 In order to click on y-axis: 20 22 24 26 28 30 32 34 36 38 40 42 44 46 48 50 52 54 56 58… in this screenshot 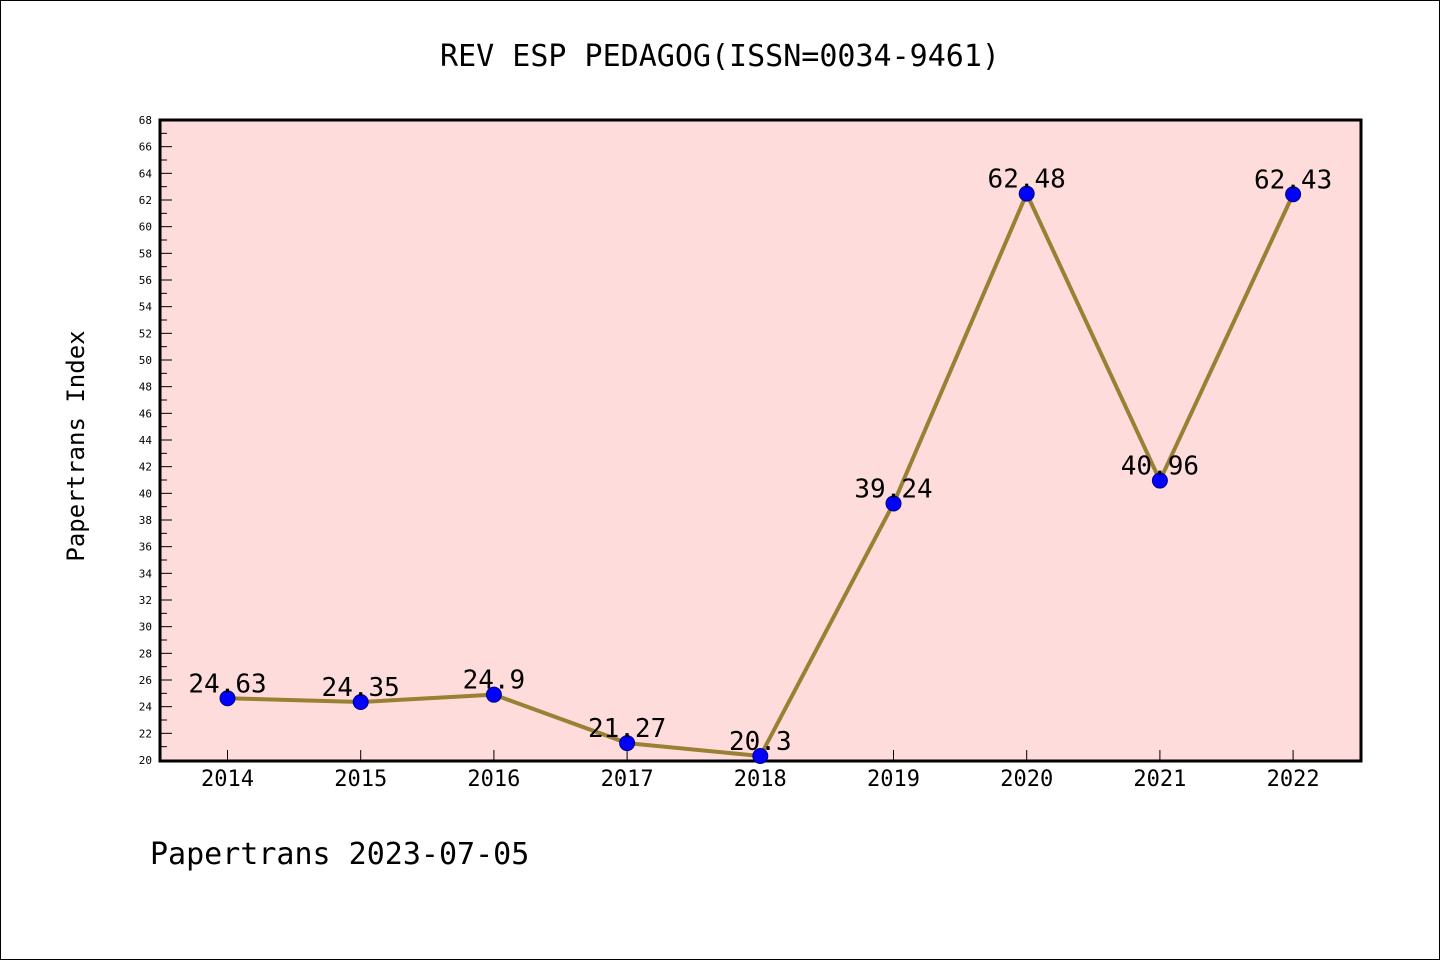, I will do `click(155, 440)`.